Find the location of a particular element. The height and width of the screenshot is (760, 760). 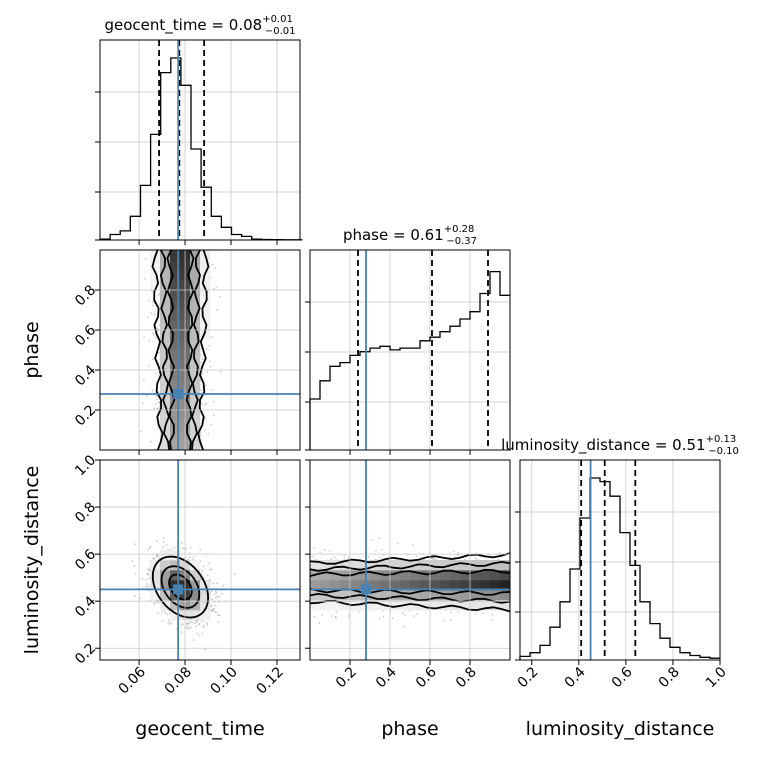

density-panel is located at coordinates (181, 350).